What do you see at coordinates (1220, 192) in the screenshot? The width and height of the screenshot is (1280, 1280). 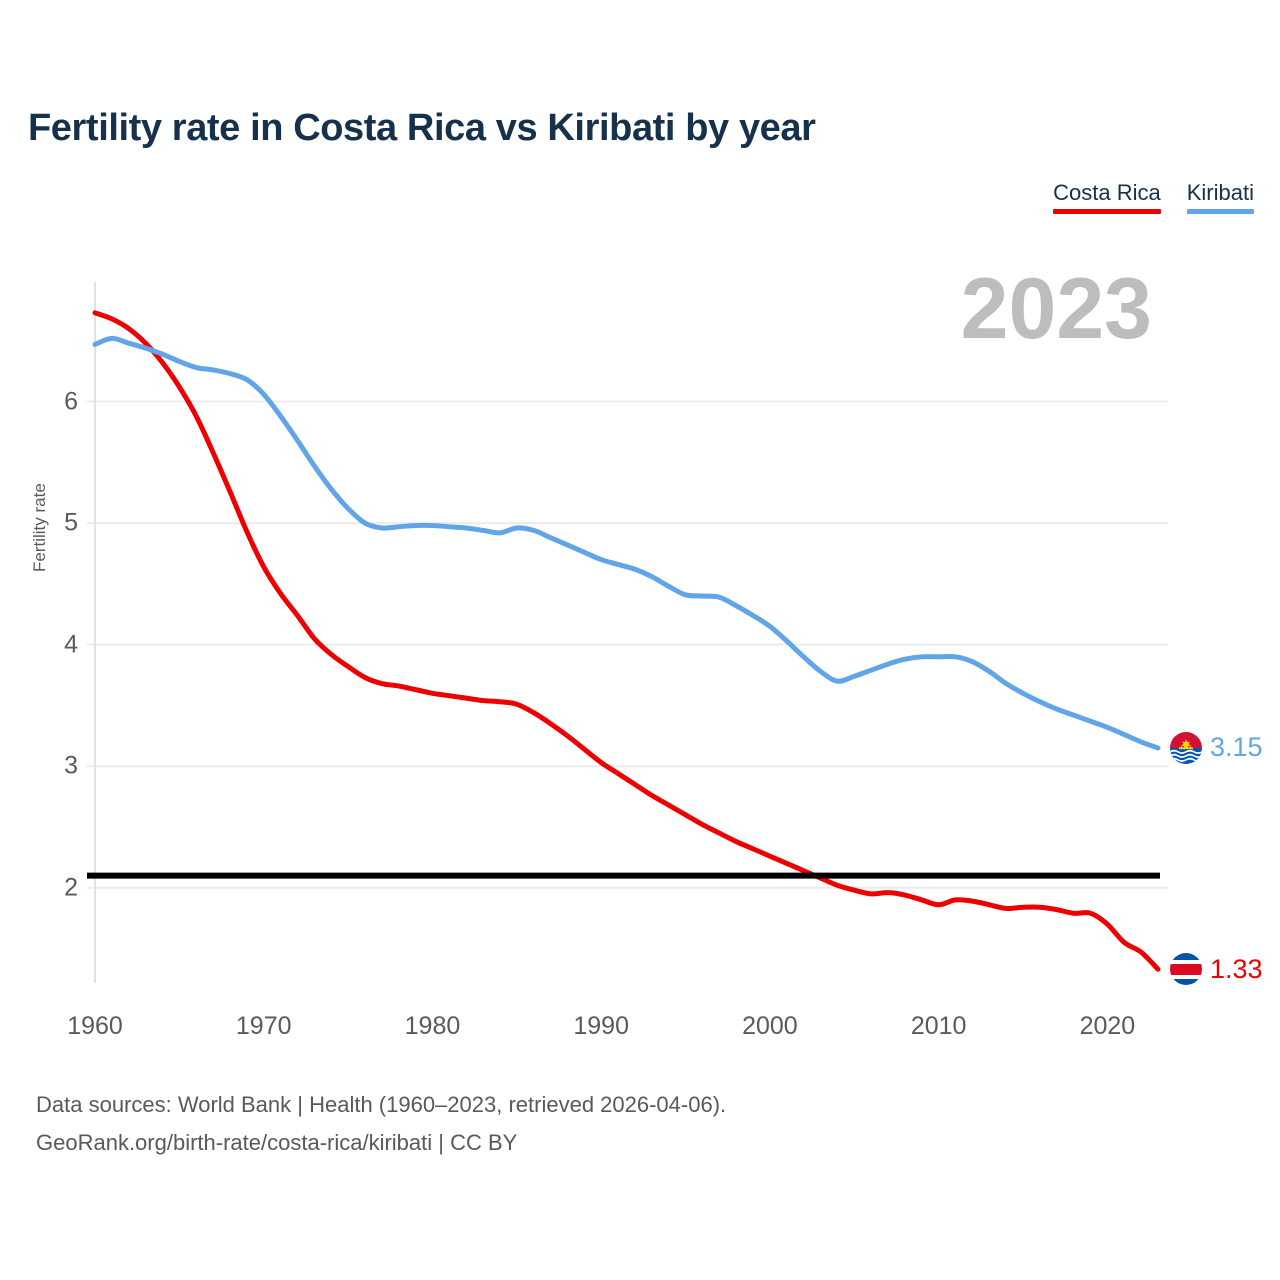 I see `legend-label-kiribati: Kiribati` at bounding box center [1220, 192].